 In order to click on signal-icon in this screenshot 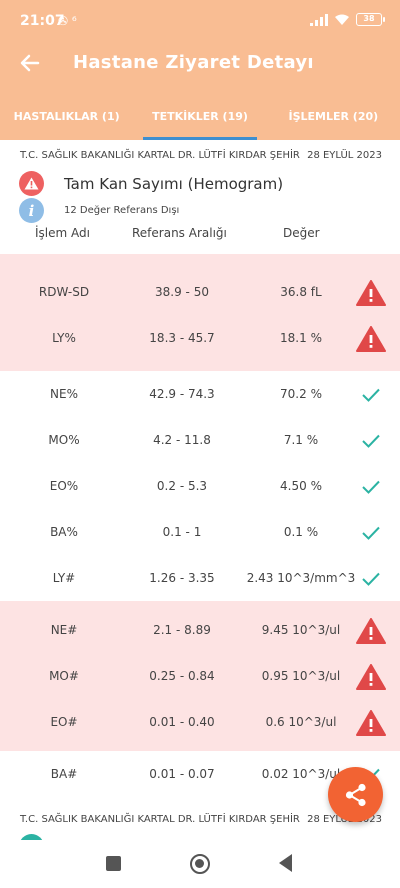, I will do `click(319, 19)`.